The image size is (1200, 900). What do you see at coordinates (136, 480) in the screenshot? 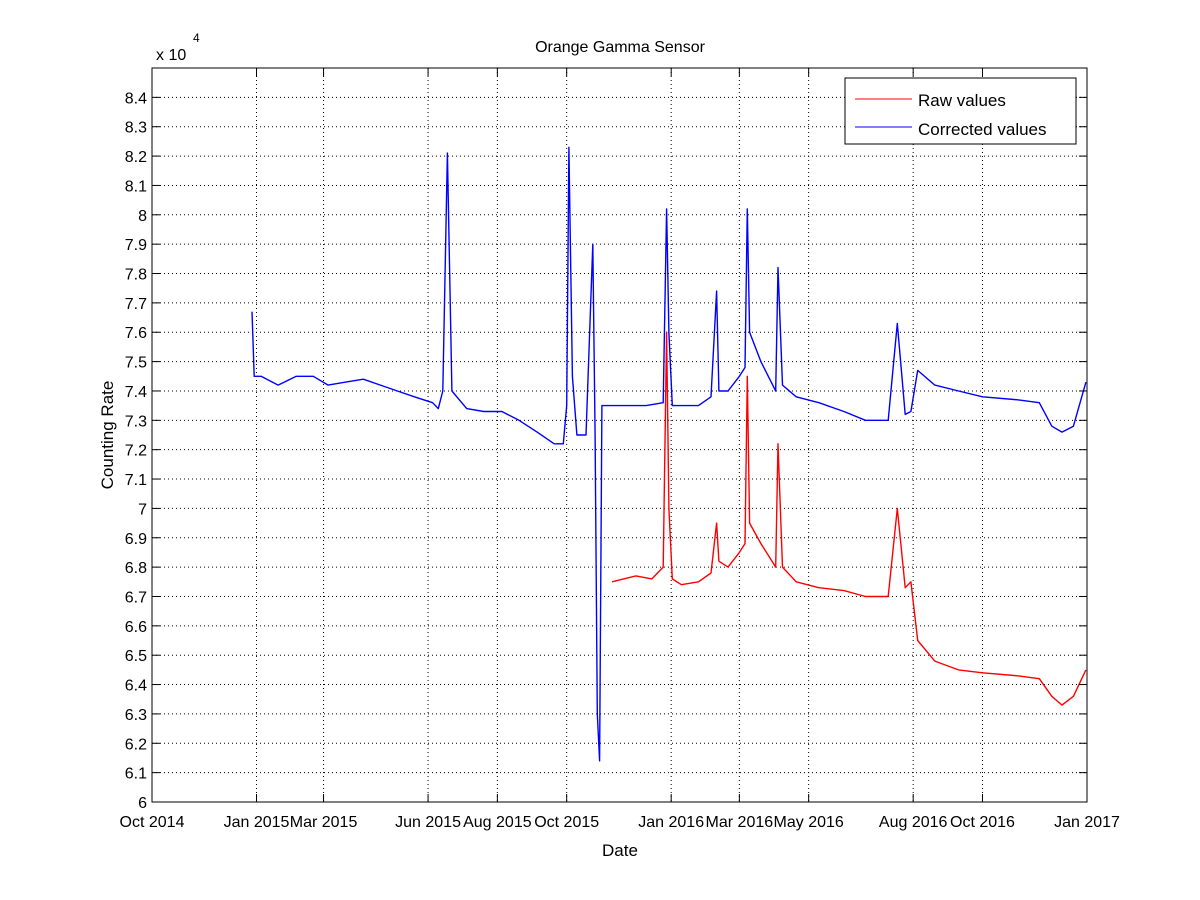
I see `y-tick-label: 7.1` at bounding box center [136, 480].